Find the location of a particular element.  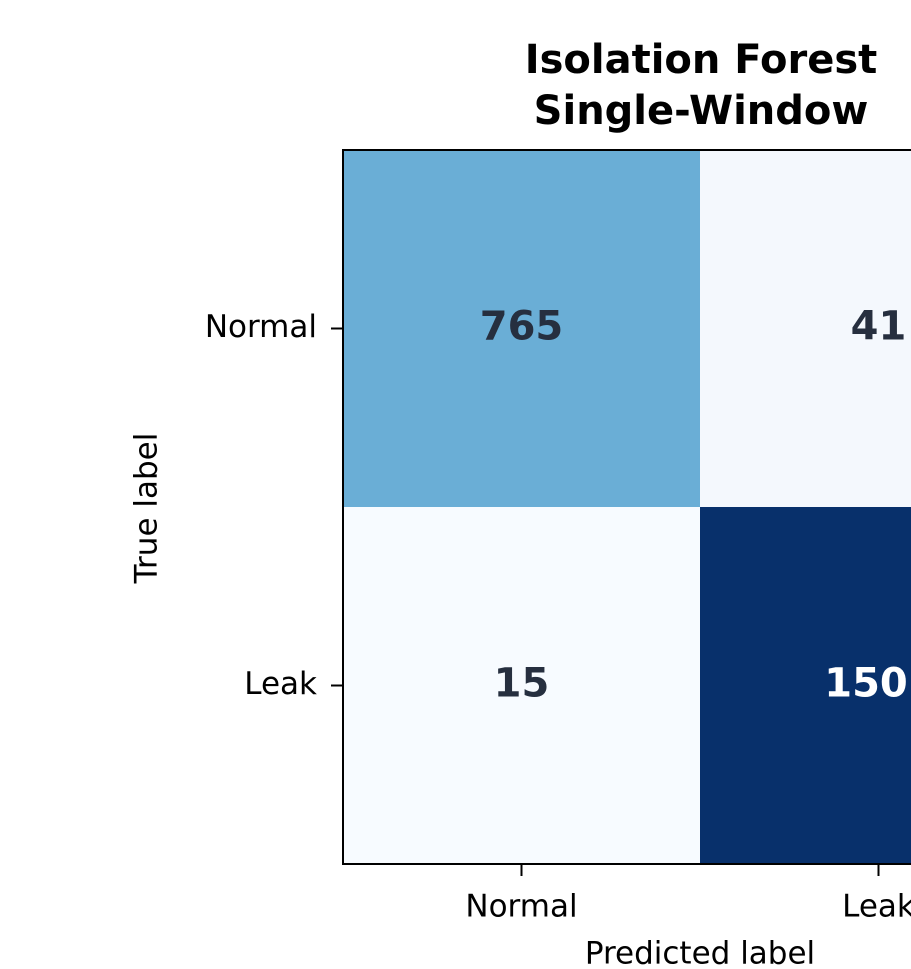

cell-value: 15 is located at coordinates (522, 684).